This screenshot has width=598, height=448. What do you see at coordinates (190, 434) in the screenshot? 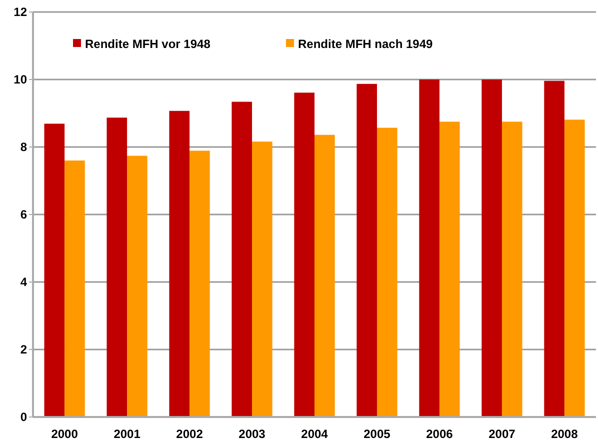
I see `x-tick-label: 2002` at bounding box center [190, 434].